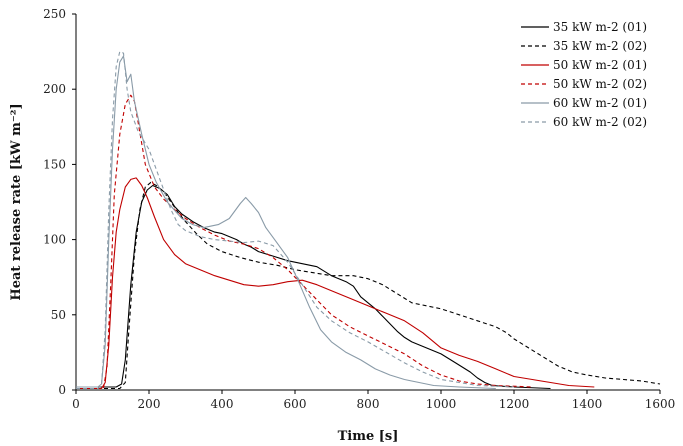 This screenshot has width=683, height=446. I want to click on y-tick-label: 100, so click(54, 240).